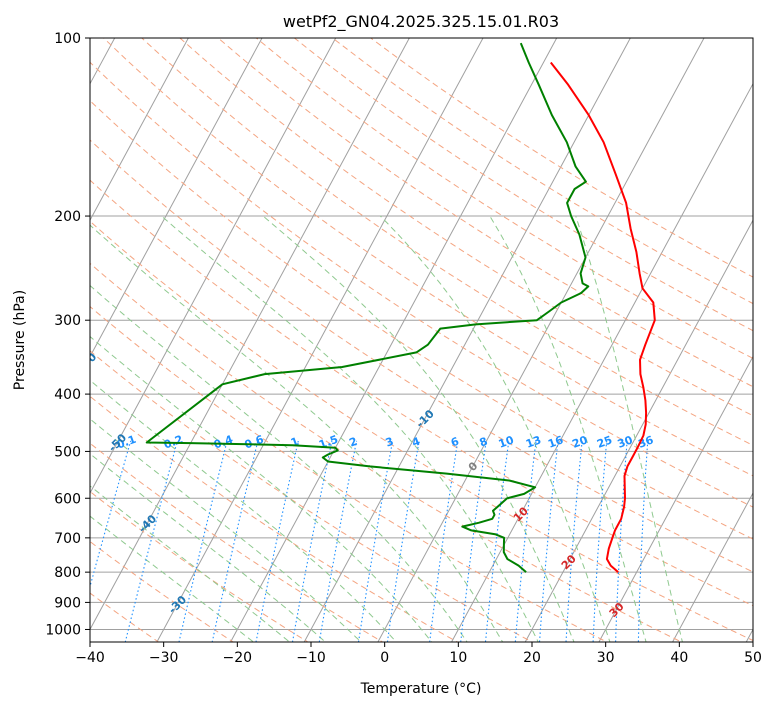 This screenshot has width=775, height=708. I want to click on x-tick-label: 30, so click(606, 658).